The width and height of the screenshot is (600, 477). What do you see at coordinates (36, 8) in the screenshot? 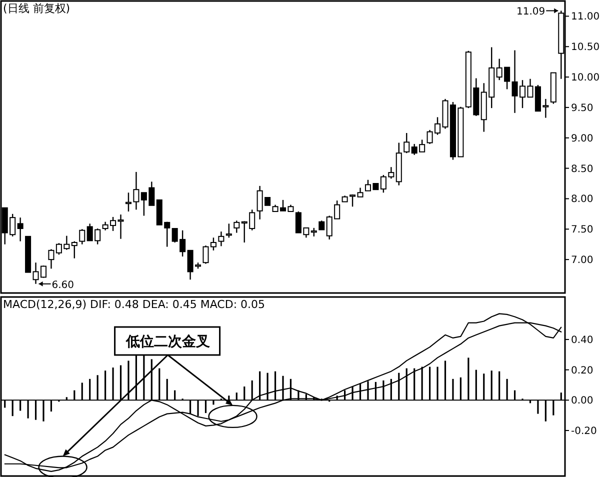
I see `chart-title: (日线 前复权)` at bounding box center [36, 8].